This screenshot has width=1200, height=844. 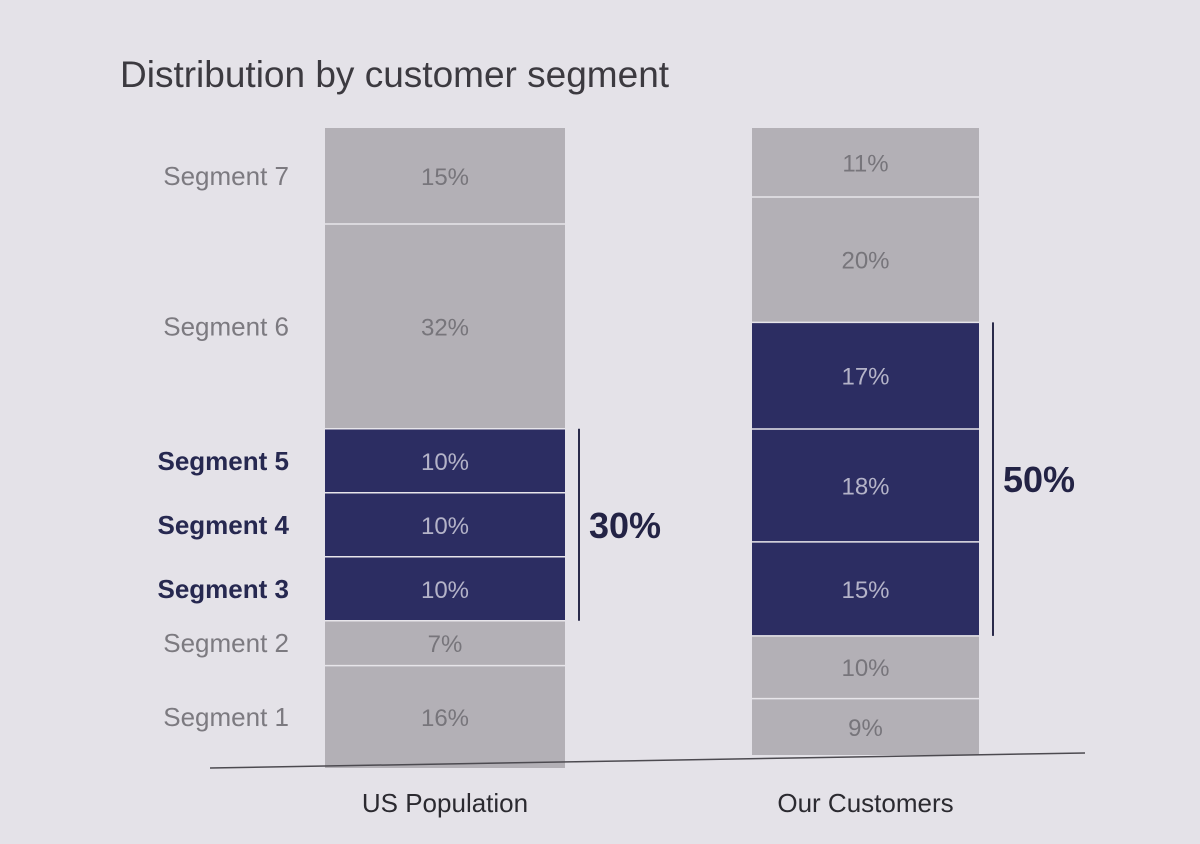 I want to click on value-label-our-customers-segment-5: 17%, so click(x=865, y=377).